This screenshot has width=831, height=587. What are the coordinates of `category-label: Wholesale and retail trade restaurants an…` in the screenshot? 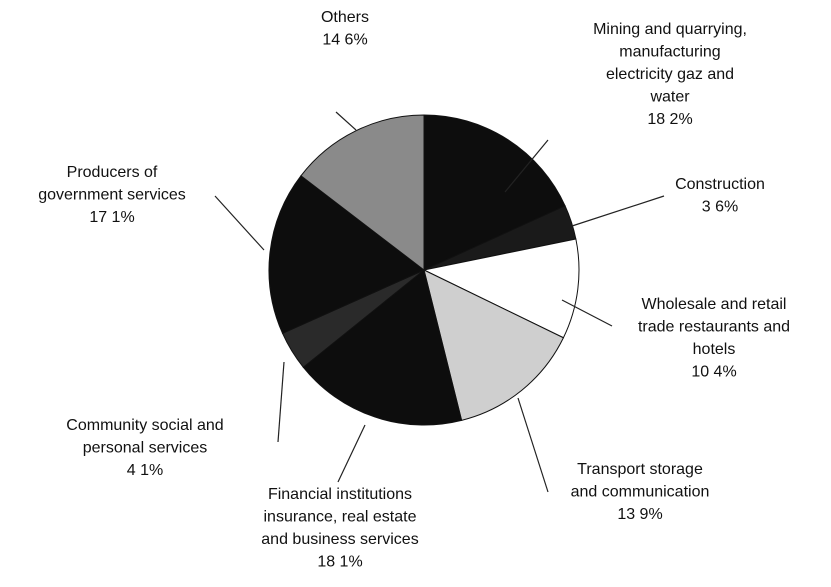 It's located at (714, 327).